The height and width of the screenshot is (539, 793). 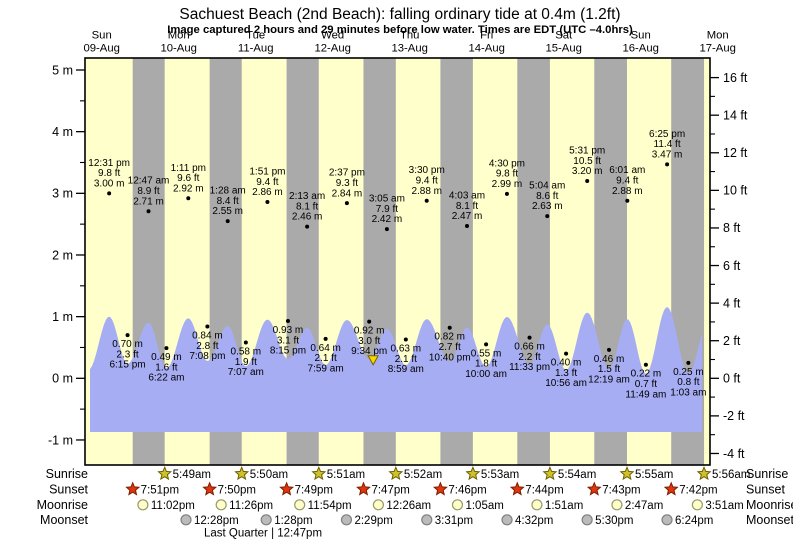 I want to click on moonset-time: 6:24pm, so click(x=694, y=521).